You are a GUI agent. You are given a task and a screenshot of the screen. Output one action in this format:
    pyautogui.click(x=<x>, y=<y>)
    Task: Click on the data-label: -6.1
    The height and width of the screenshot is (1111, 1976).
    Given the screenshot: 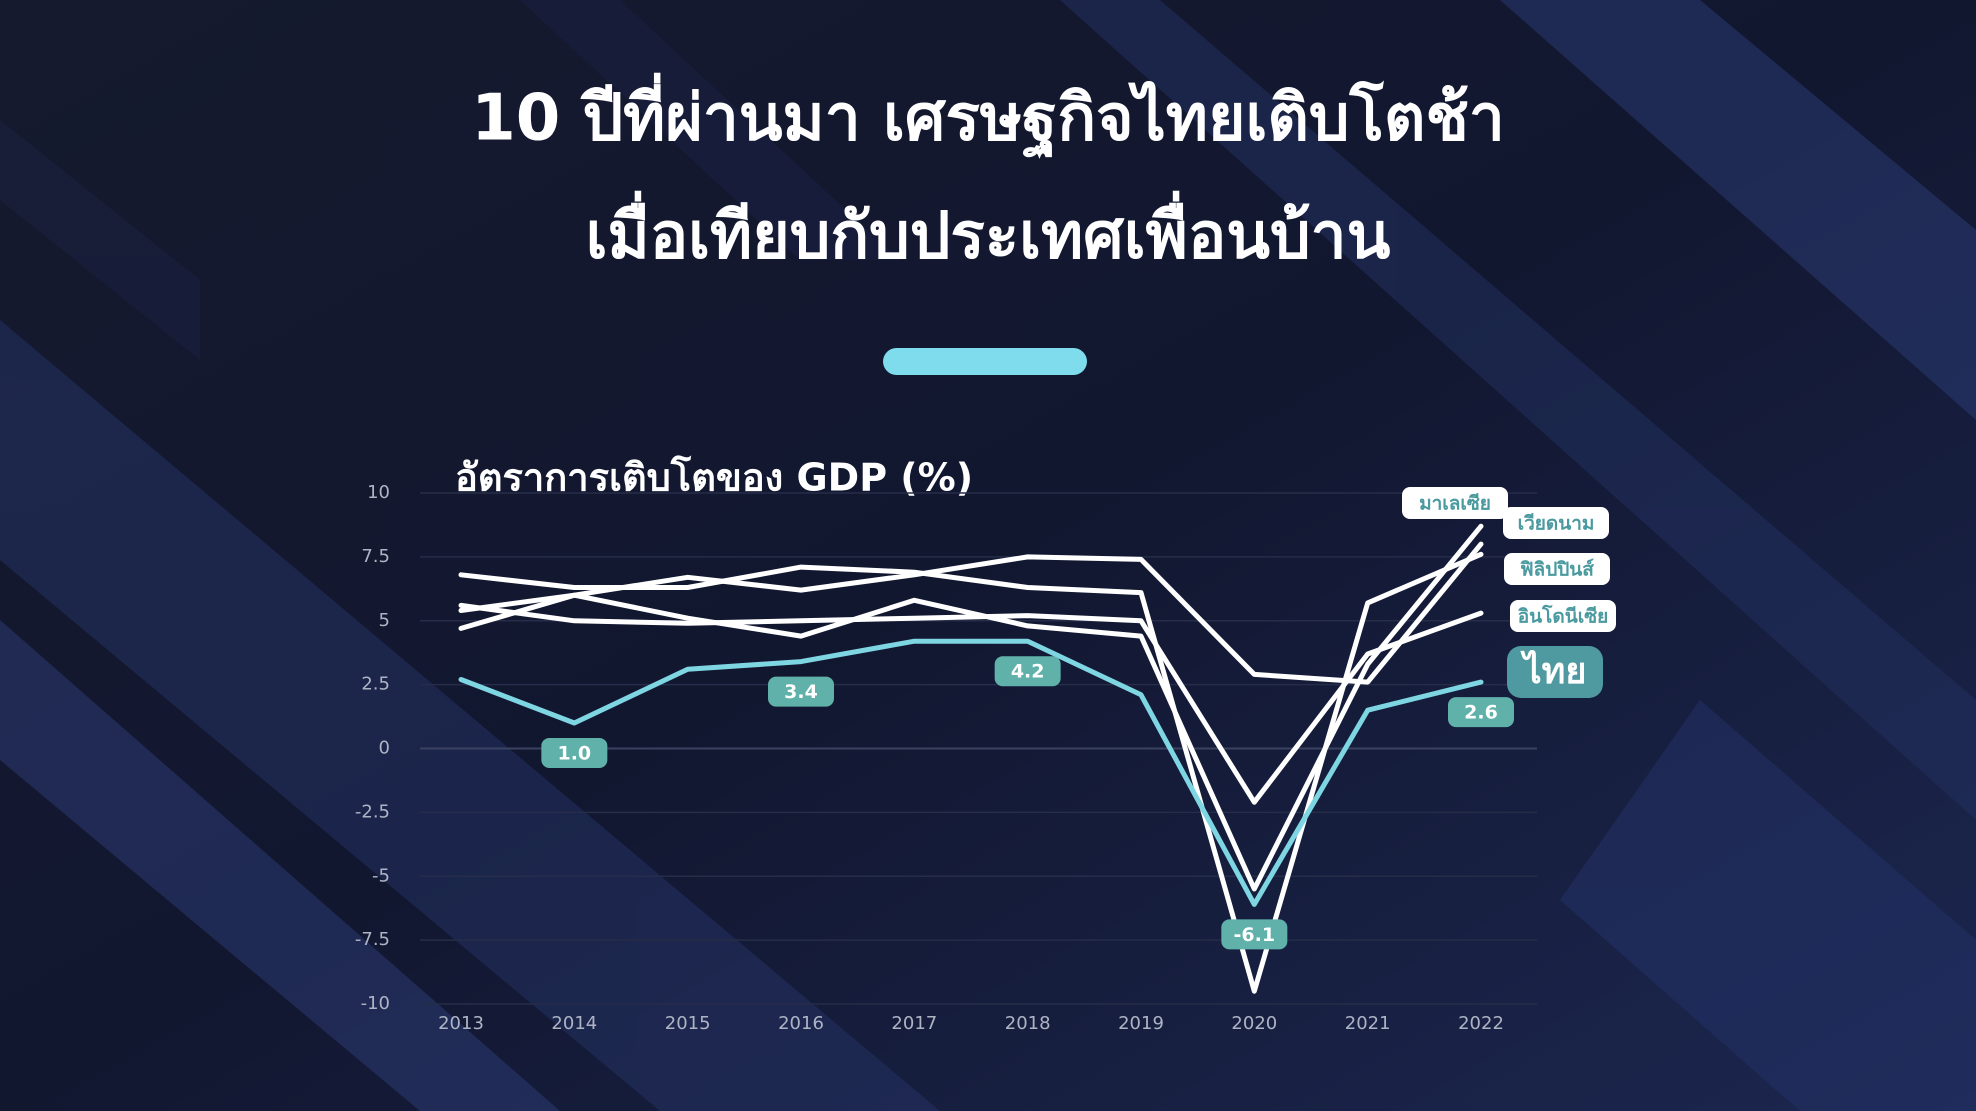 What is the action you would take?
    pyautogui.click(x=1254, y=934)
    